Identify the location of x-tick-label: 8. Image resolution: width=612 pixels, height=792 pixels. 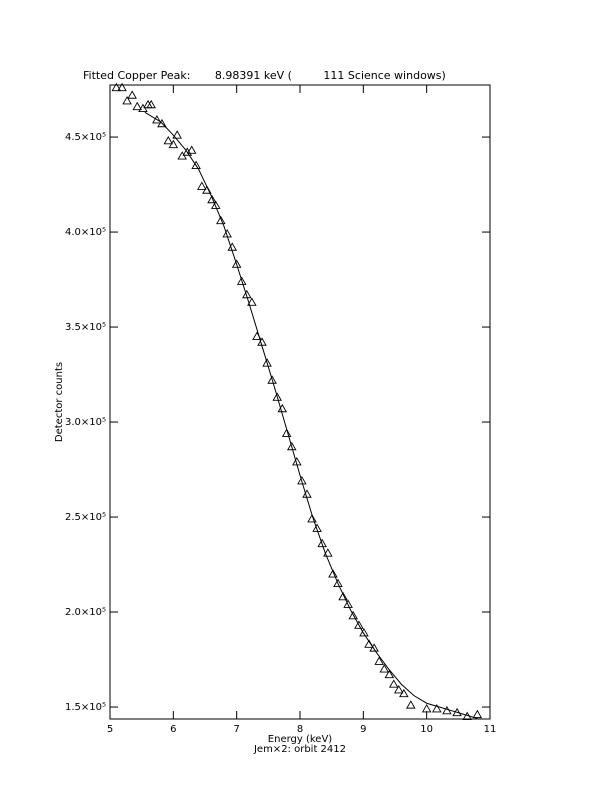
(300, 729).